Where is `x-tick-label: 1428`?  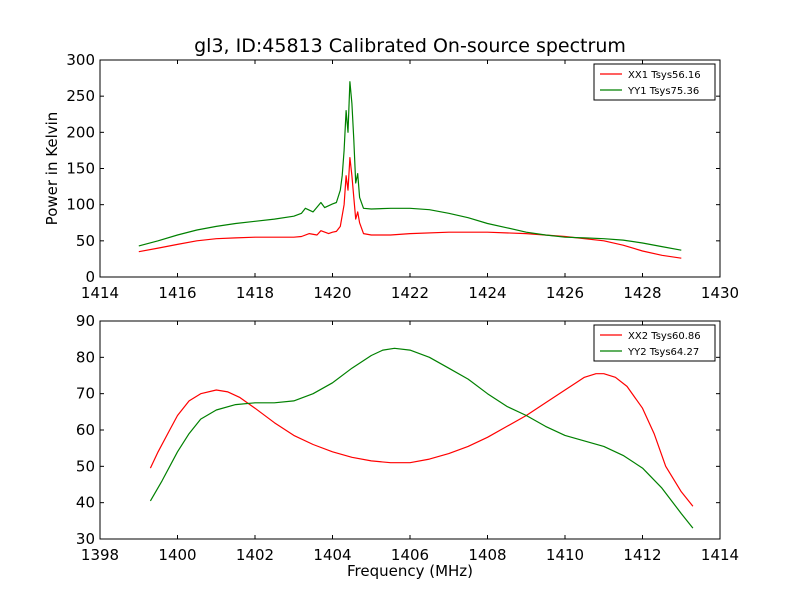
x-tick-label: 1428 is located at coordinates (642, 293).